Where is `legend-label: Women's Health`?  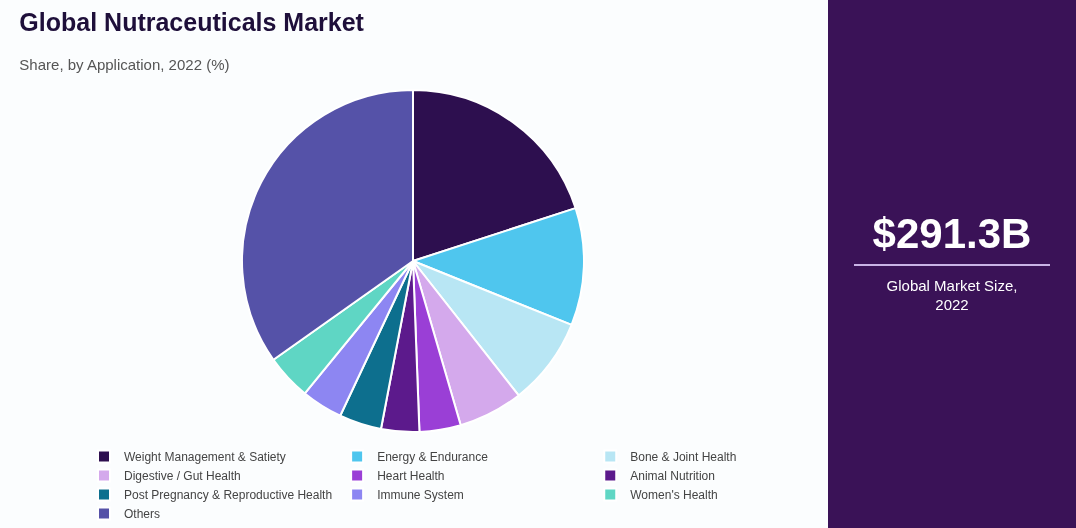
legend-label: Women's Health is located at coordinates (674, 495).